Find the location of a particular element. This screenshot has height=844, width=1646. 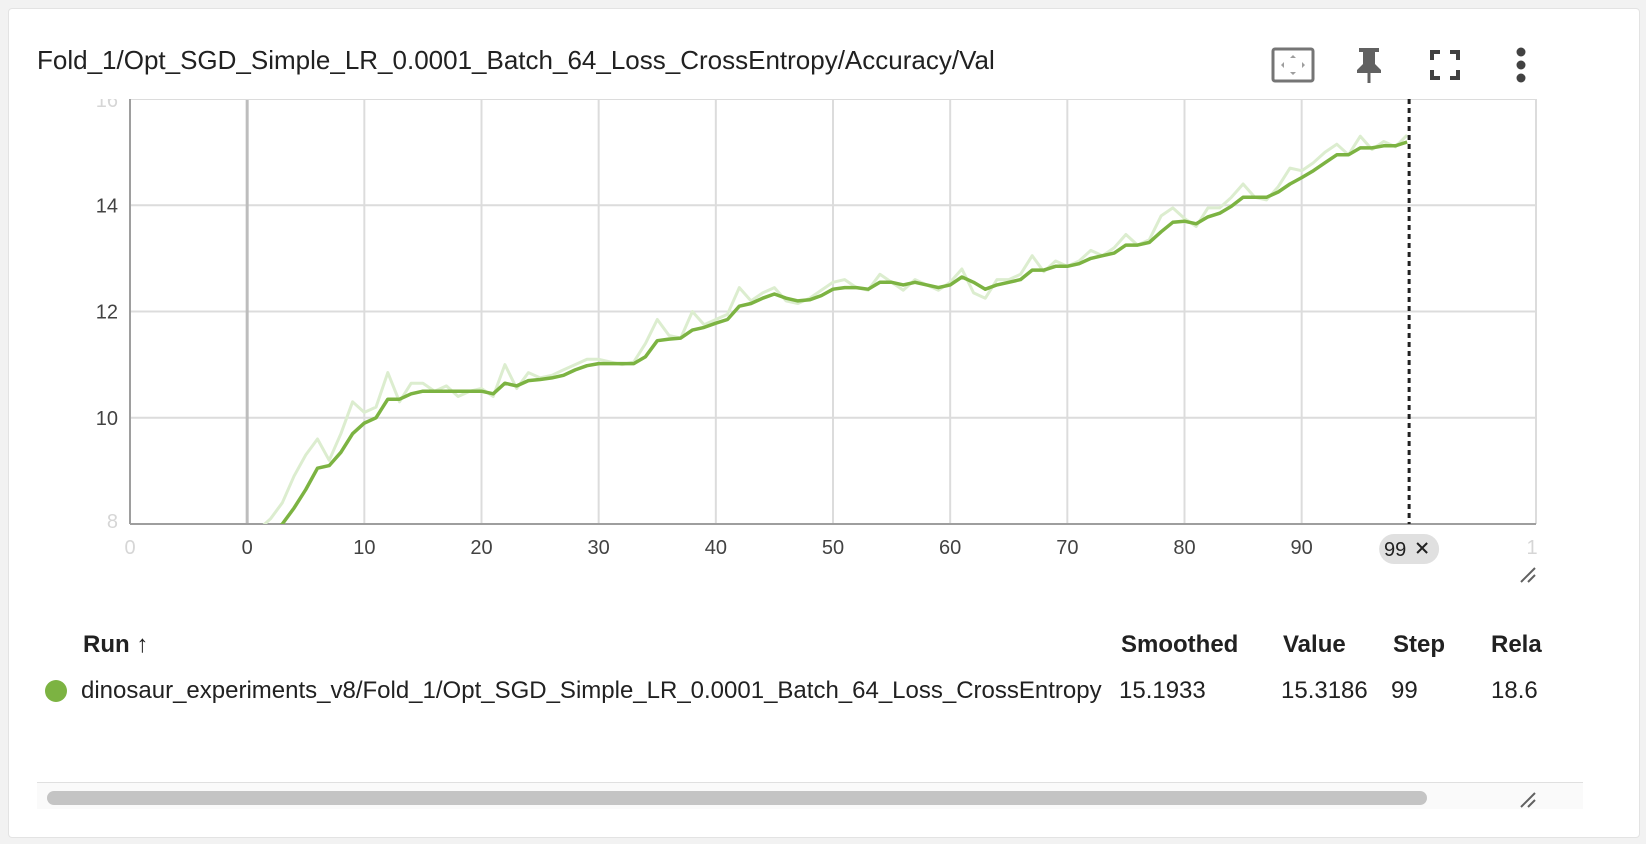

fullscreen-button is located at coordinates (1445, 65).